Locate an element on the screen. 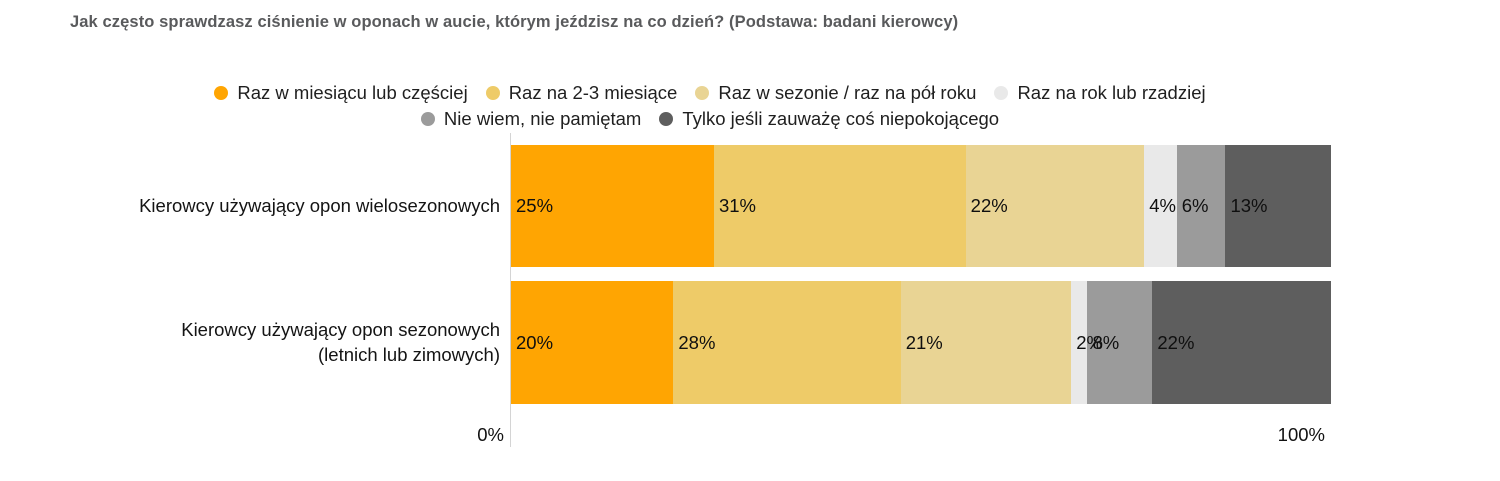 The height and width of the screenshot is (481, 1500). legend-label: Raz w sezonie / raz na pół roku is located at coordinates (847, 92).